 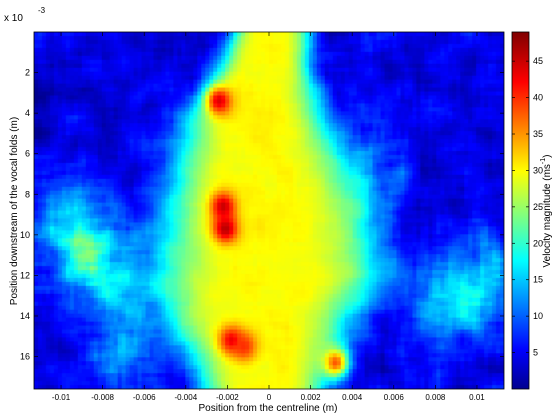 What do you see at coordinates (394, 397) in the screenshot?
I see `x-tick-label: 0.006` at bounding box center [394, 397].